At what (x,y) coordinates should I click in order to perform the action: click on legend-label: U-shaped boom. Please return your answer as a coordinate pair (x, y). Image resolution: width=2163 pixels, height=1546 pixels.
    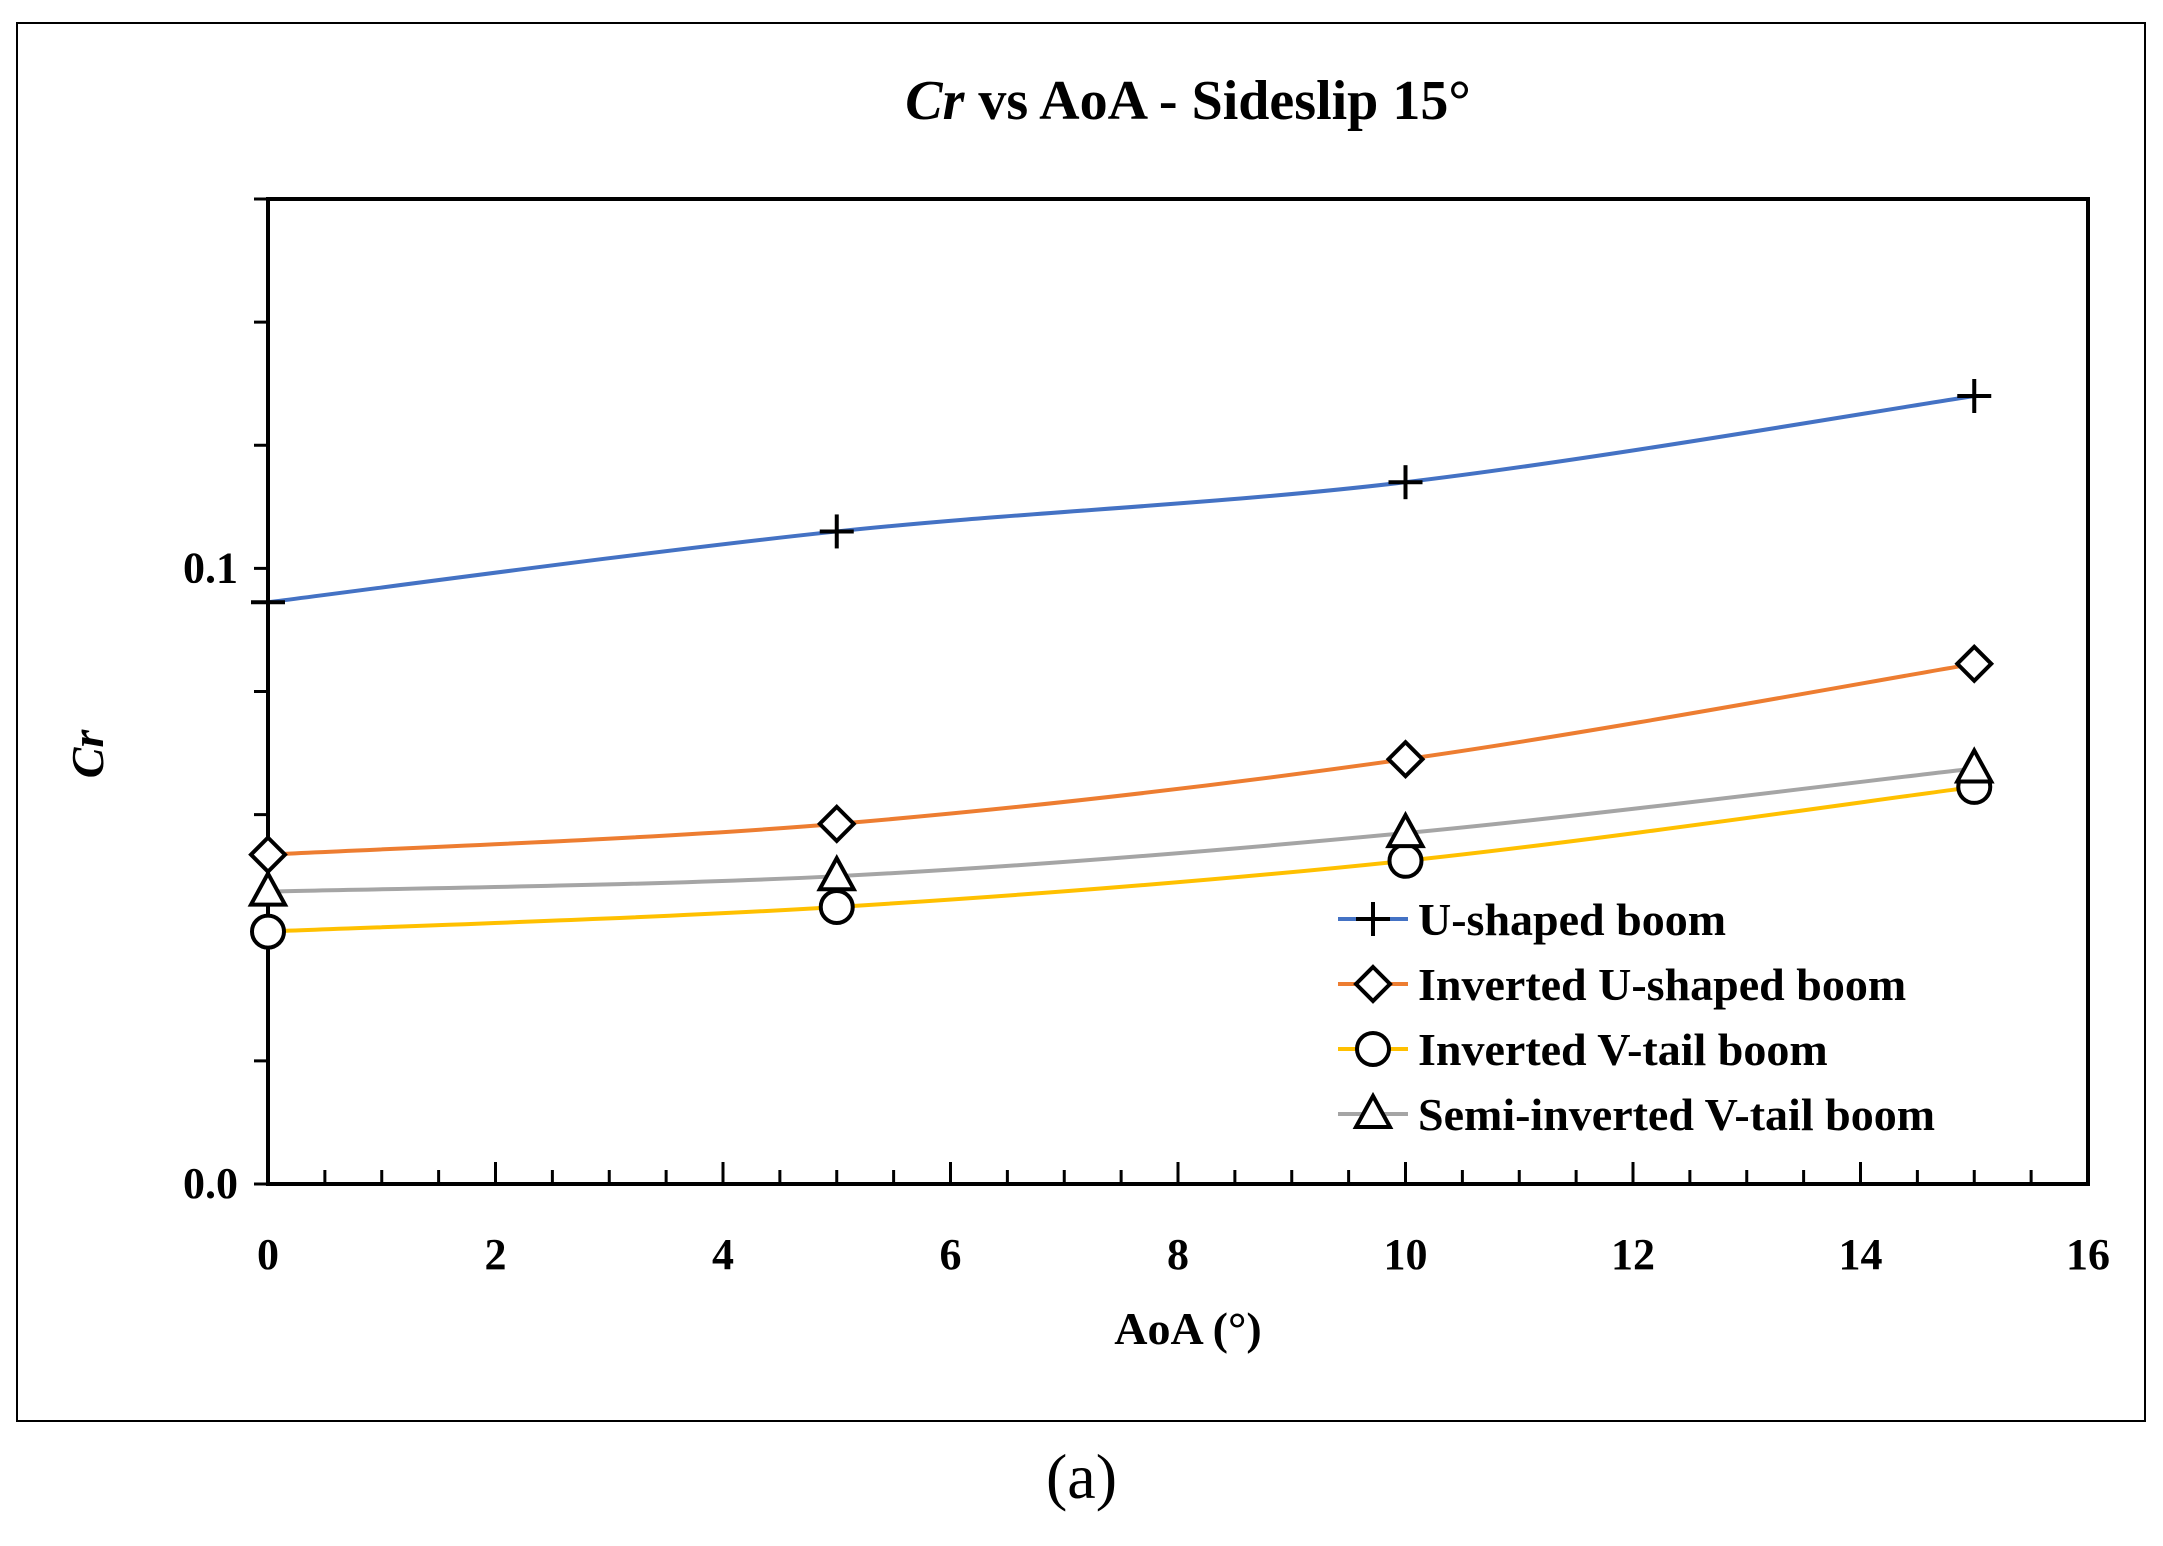
    Looking at the image, I should click on (1572, 919).